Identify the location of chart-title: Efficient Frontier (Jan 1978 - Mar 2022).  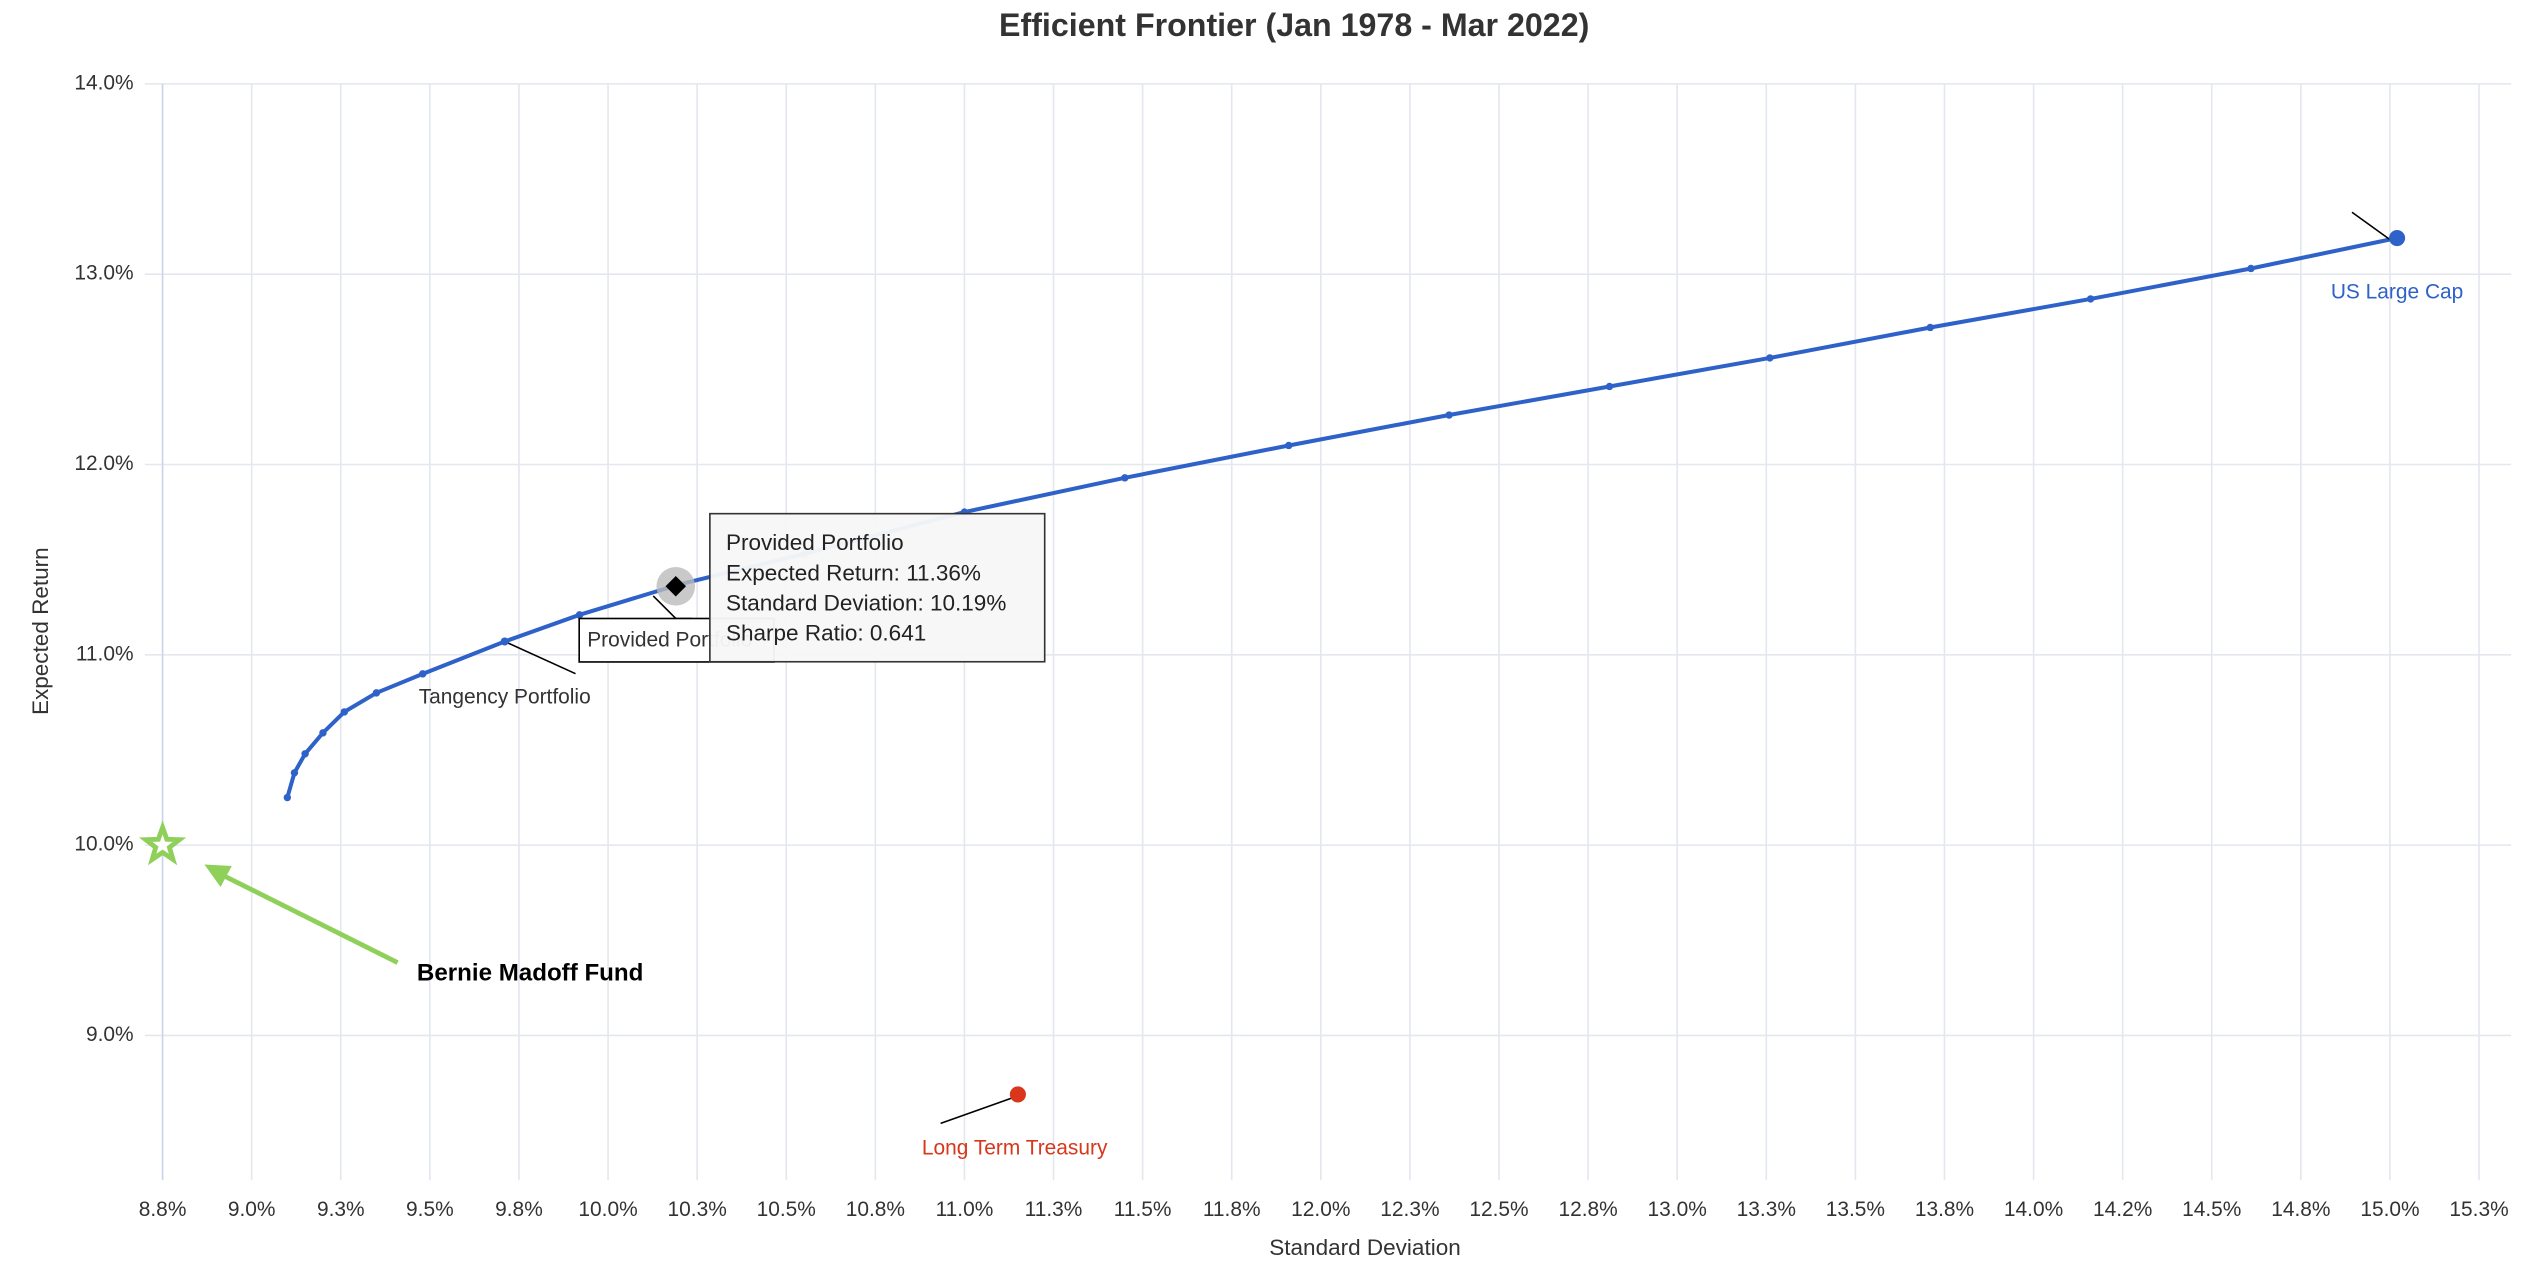
(1294, 25).